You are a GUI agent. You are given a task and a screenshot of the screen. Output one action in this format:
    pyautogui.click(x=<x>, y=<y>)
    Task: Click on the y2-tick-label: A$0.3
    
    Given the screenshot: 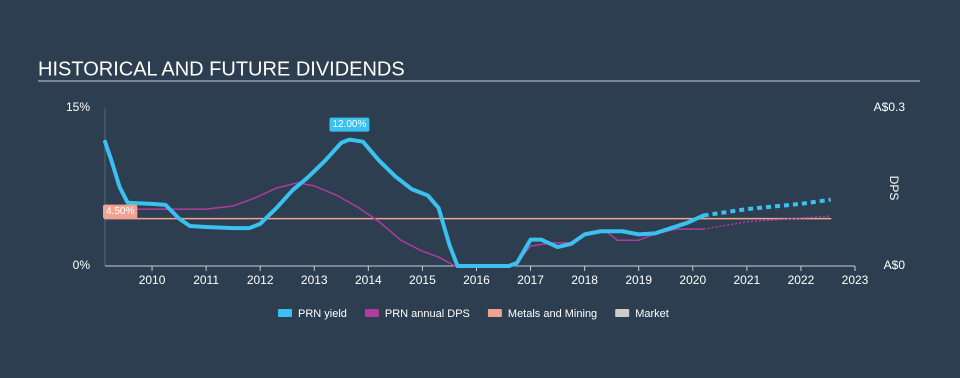 What is the action you would take?
    pyautogui.click(x=890, y=107)
    